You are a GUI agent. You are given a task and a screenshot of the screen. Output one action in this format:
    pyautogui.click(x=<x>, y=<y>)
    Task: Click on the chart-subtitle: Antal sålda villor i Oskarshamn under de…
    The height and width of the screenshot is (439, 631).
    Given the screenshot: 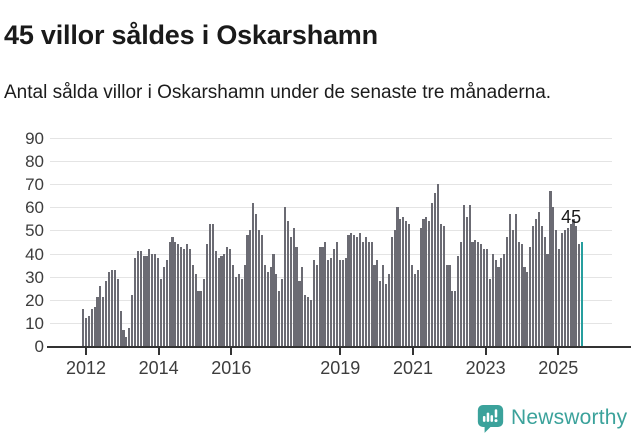 What is the action you would take?
    pyautogui.click(x=278, y=92)
    